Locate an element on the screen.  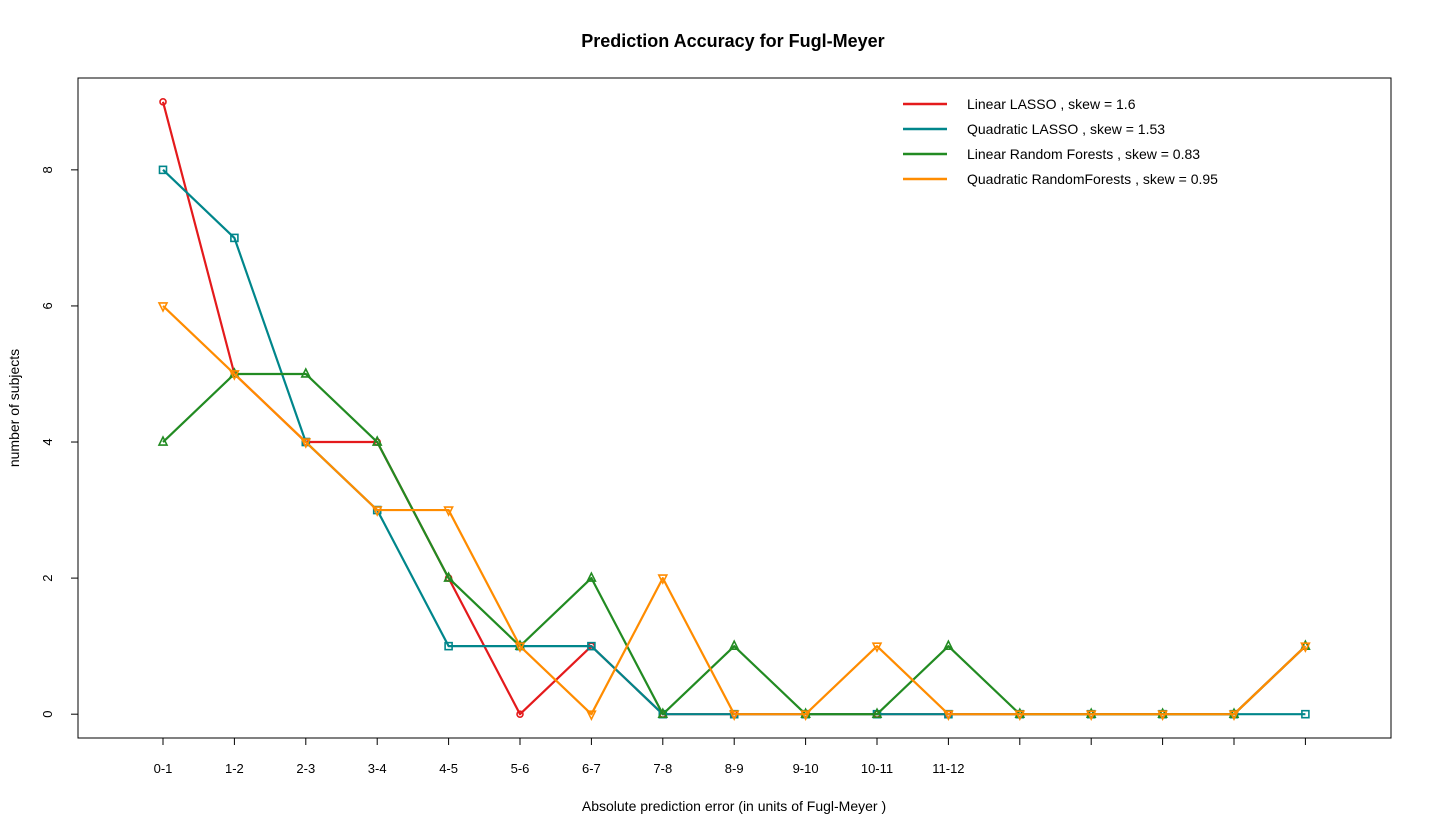
chart-title: Prediction Accuracy for Fugl-Meyer is located at coordinates (732, 41).